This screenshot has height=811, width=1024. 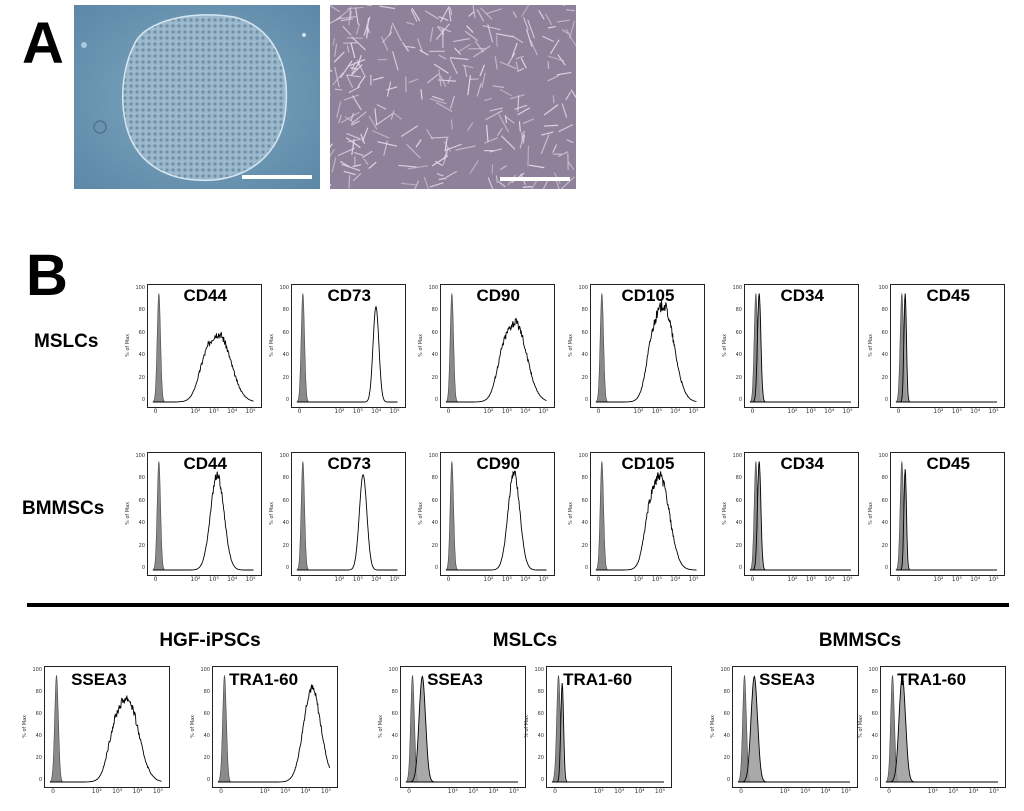 I want to click on marker-label: SSEA3, so click(x=455, y=679).